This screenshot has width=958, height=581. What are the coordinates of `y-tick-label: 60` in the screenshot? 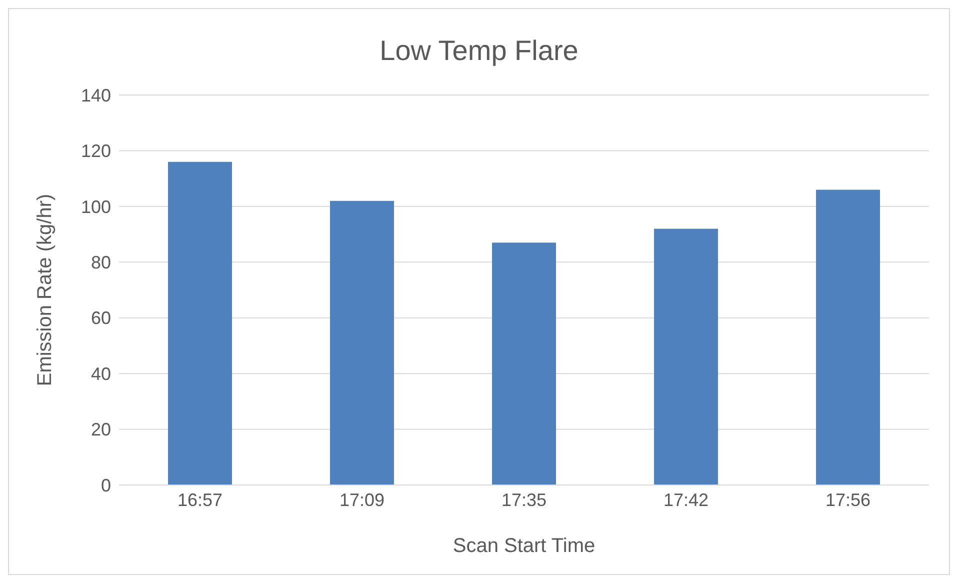 It's located at (100, 318).